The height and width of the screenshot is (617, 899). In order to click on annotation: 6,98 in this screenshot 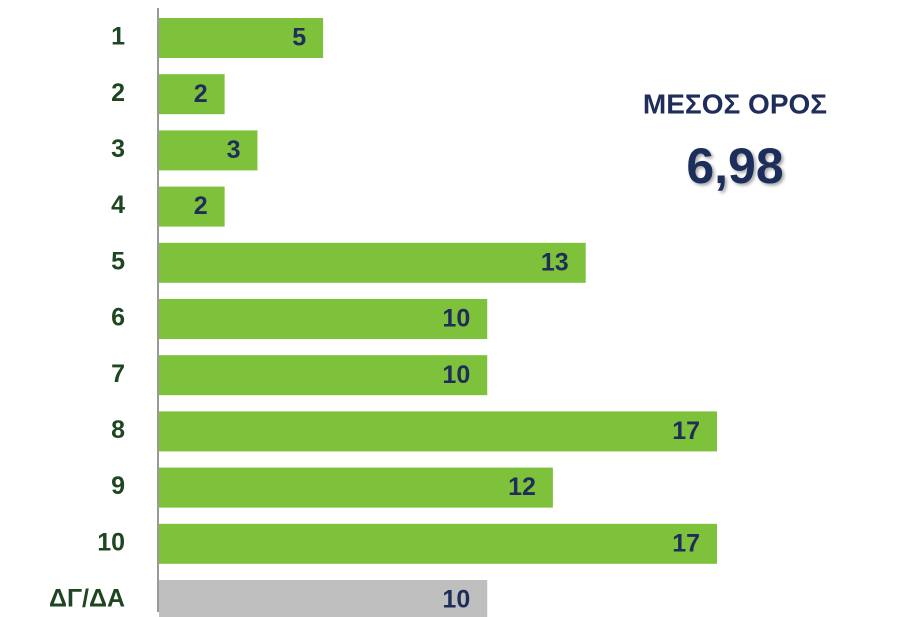, I will do `click(734, 166)`.